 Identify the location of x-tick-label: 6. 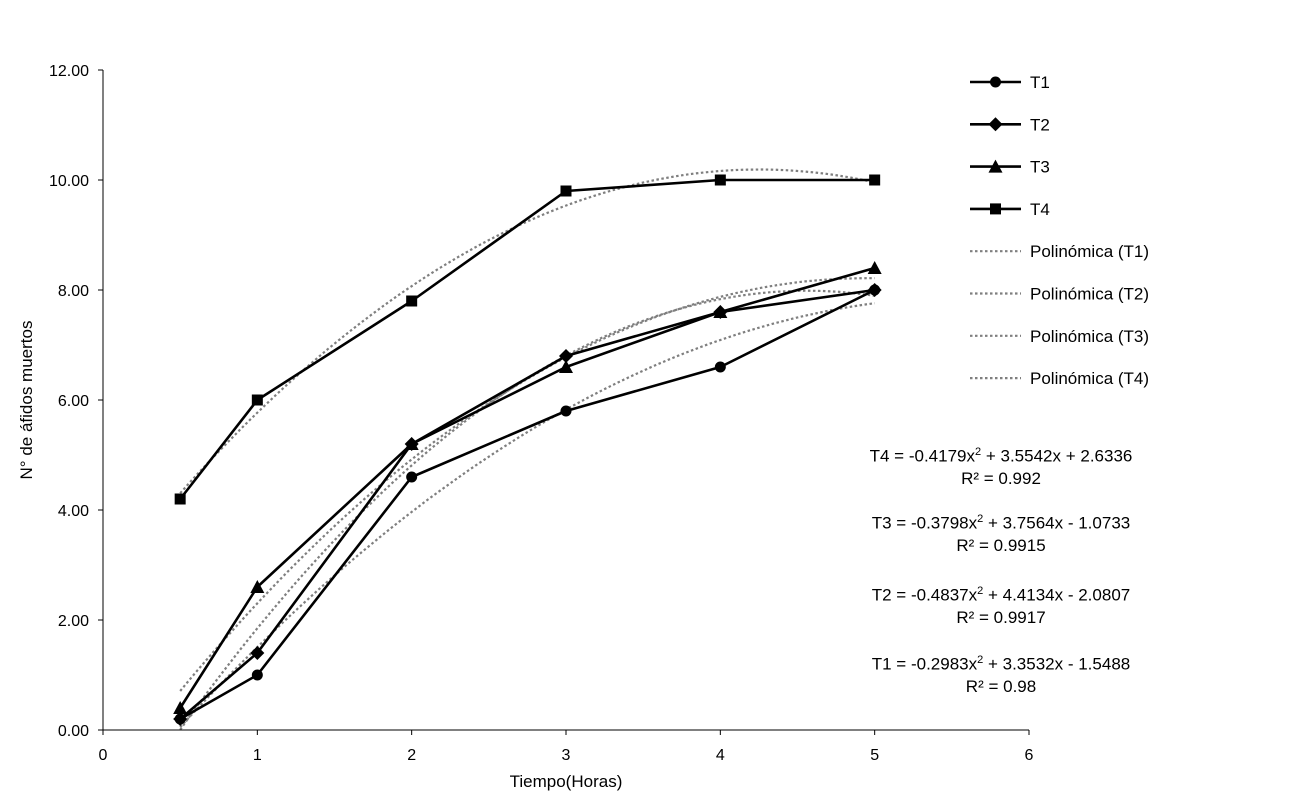
(1029, 755).